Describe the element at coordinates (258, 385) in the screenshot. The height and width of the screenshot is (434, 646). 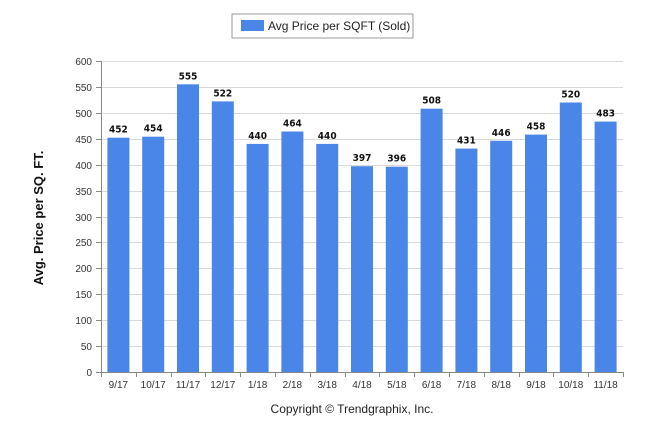
I see `x-tick-label: 1/18` at that location.